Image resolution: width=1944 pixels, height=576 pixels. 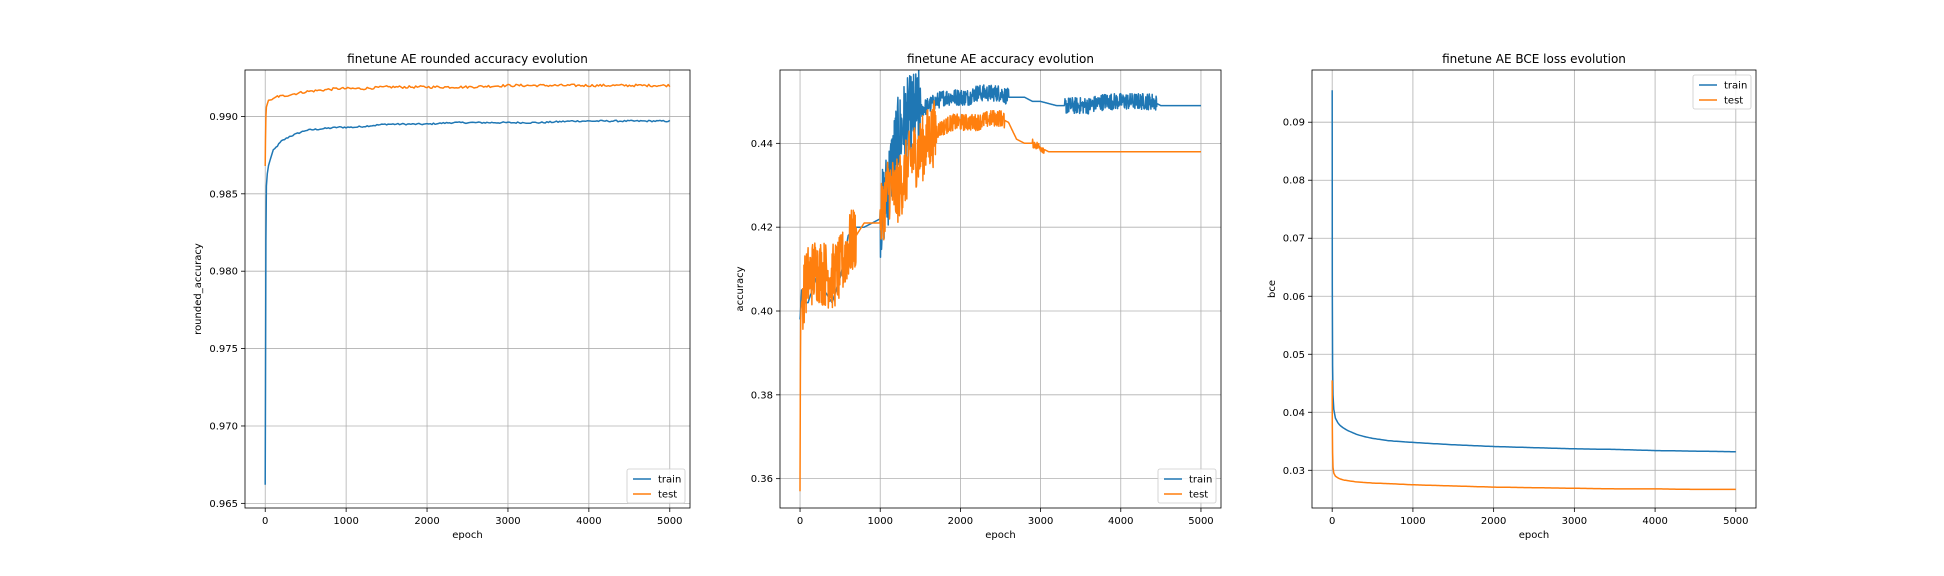 I want to click on y-tick-label: 0.990, so click(x=223, y=117).